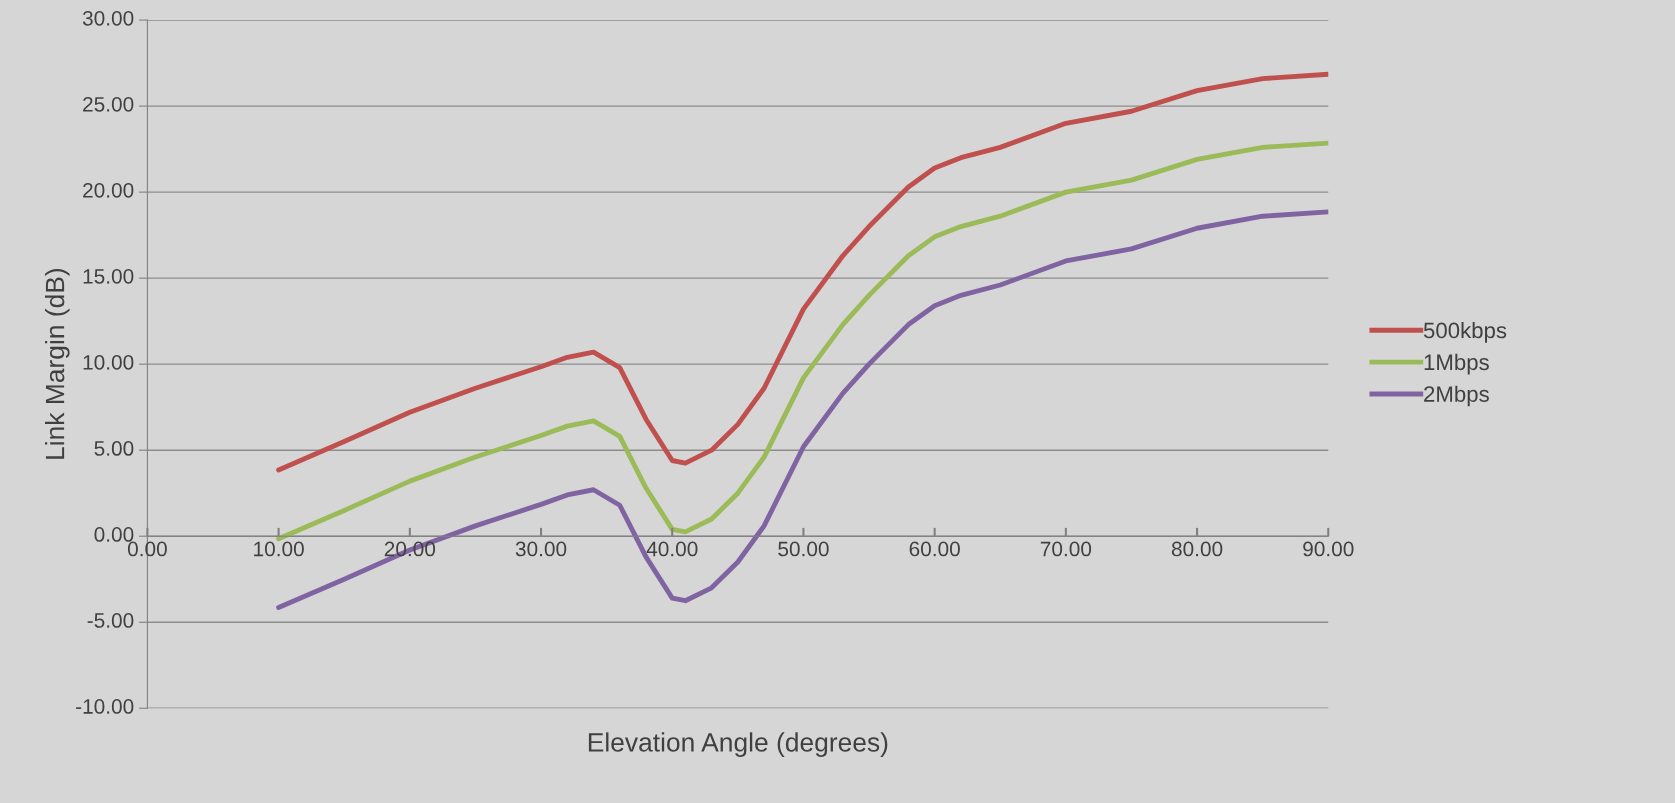  What do you see at coordinates (279, 549) in the screenshot?
I see `x-tick-label: 10.00` at bounding box center [279, 549].